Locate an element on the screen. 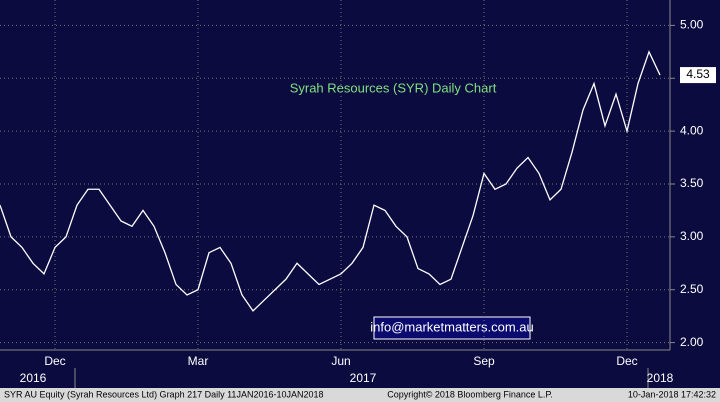  y-tick-label: 3.50 is located at coordinates (692, 183).